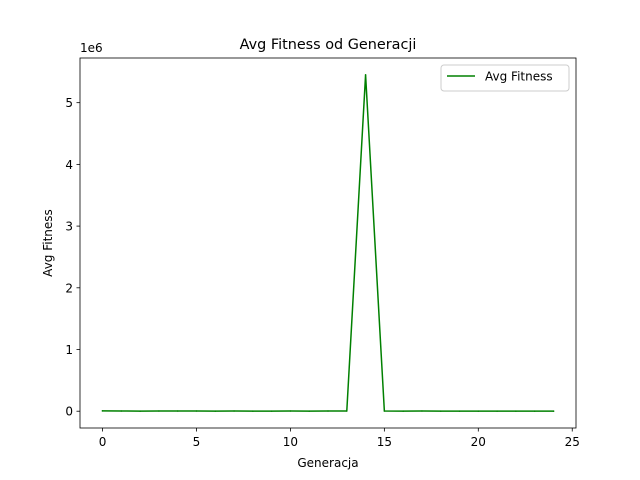  Describe the element at coordinates (572, 442) in the screenshot. I see `x-tick-label: 25` at that location.